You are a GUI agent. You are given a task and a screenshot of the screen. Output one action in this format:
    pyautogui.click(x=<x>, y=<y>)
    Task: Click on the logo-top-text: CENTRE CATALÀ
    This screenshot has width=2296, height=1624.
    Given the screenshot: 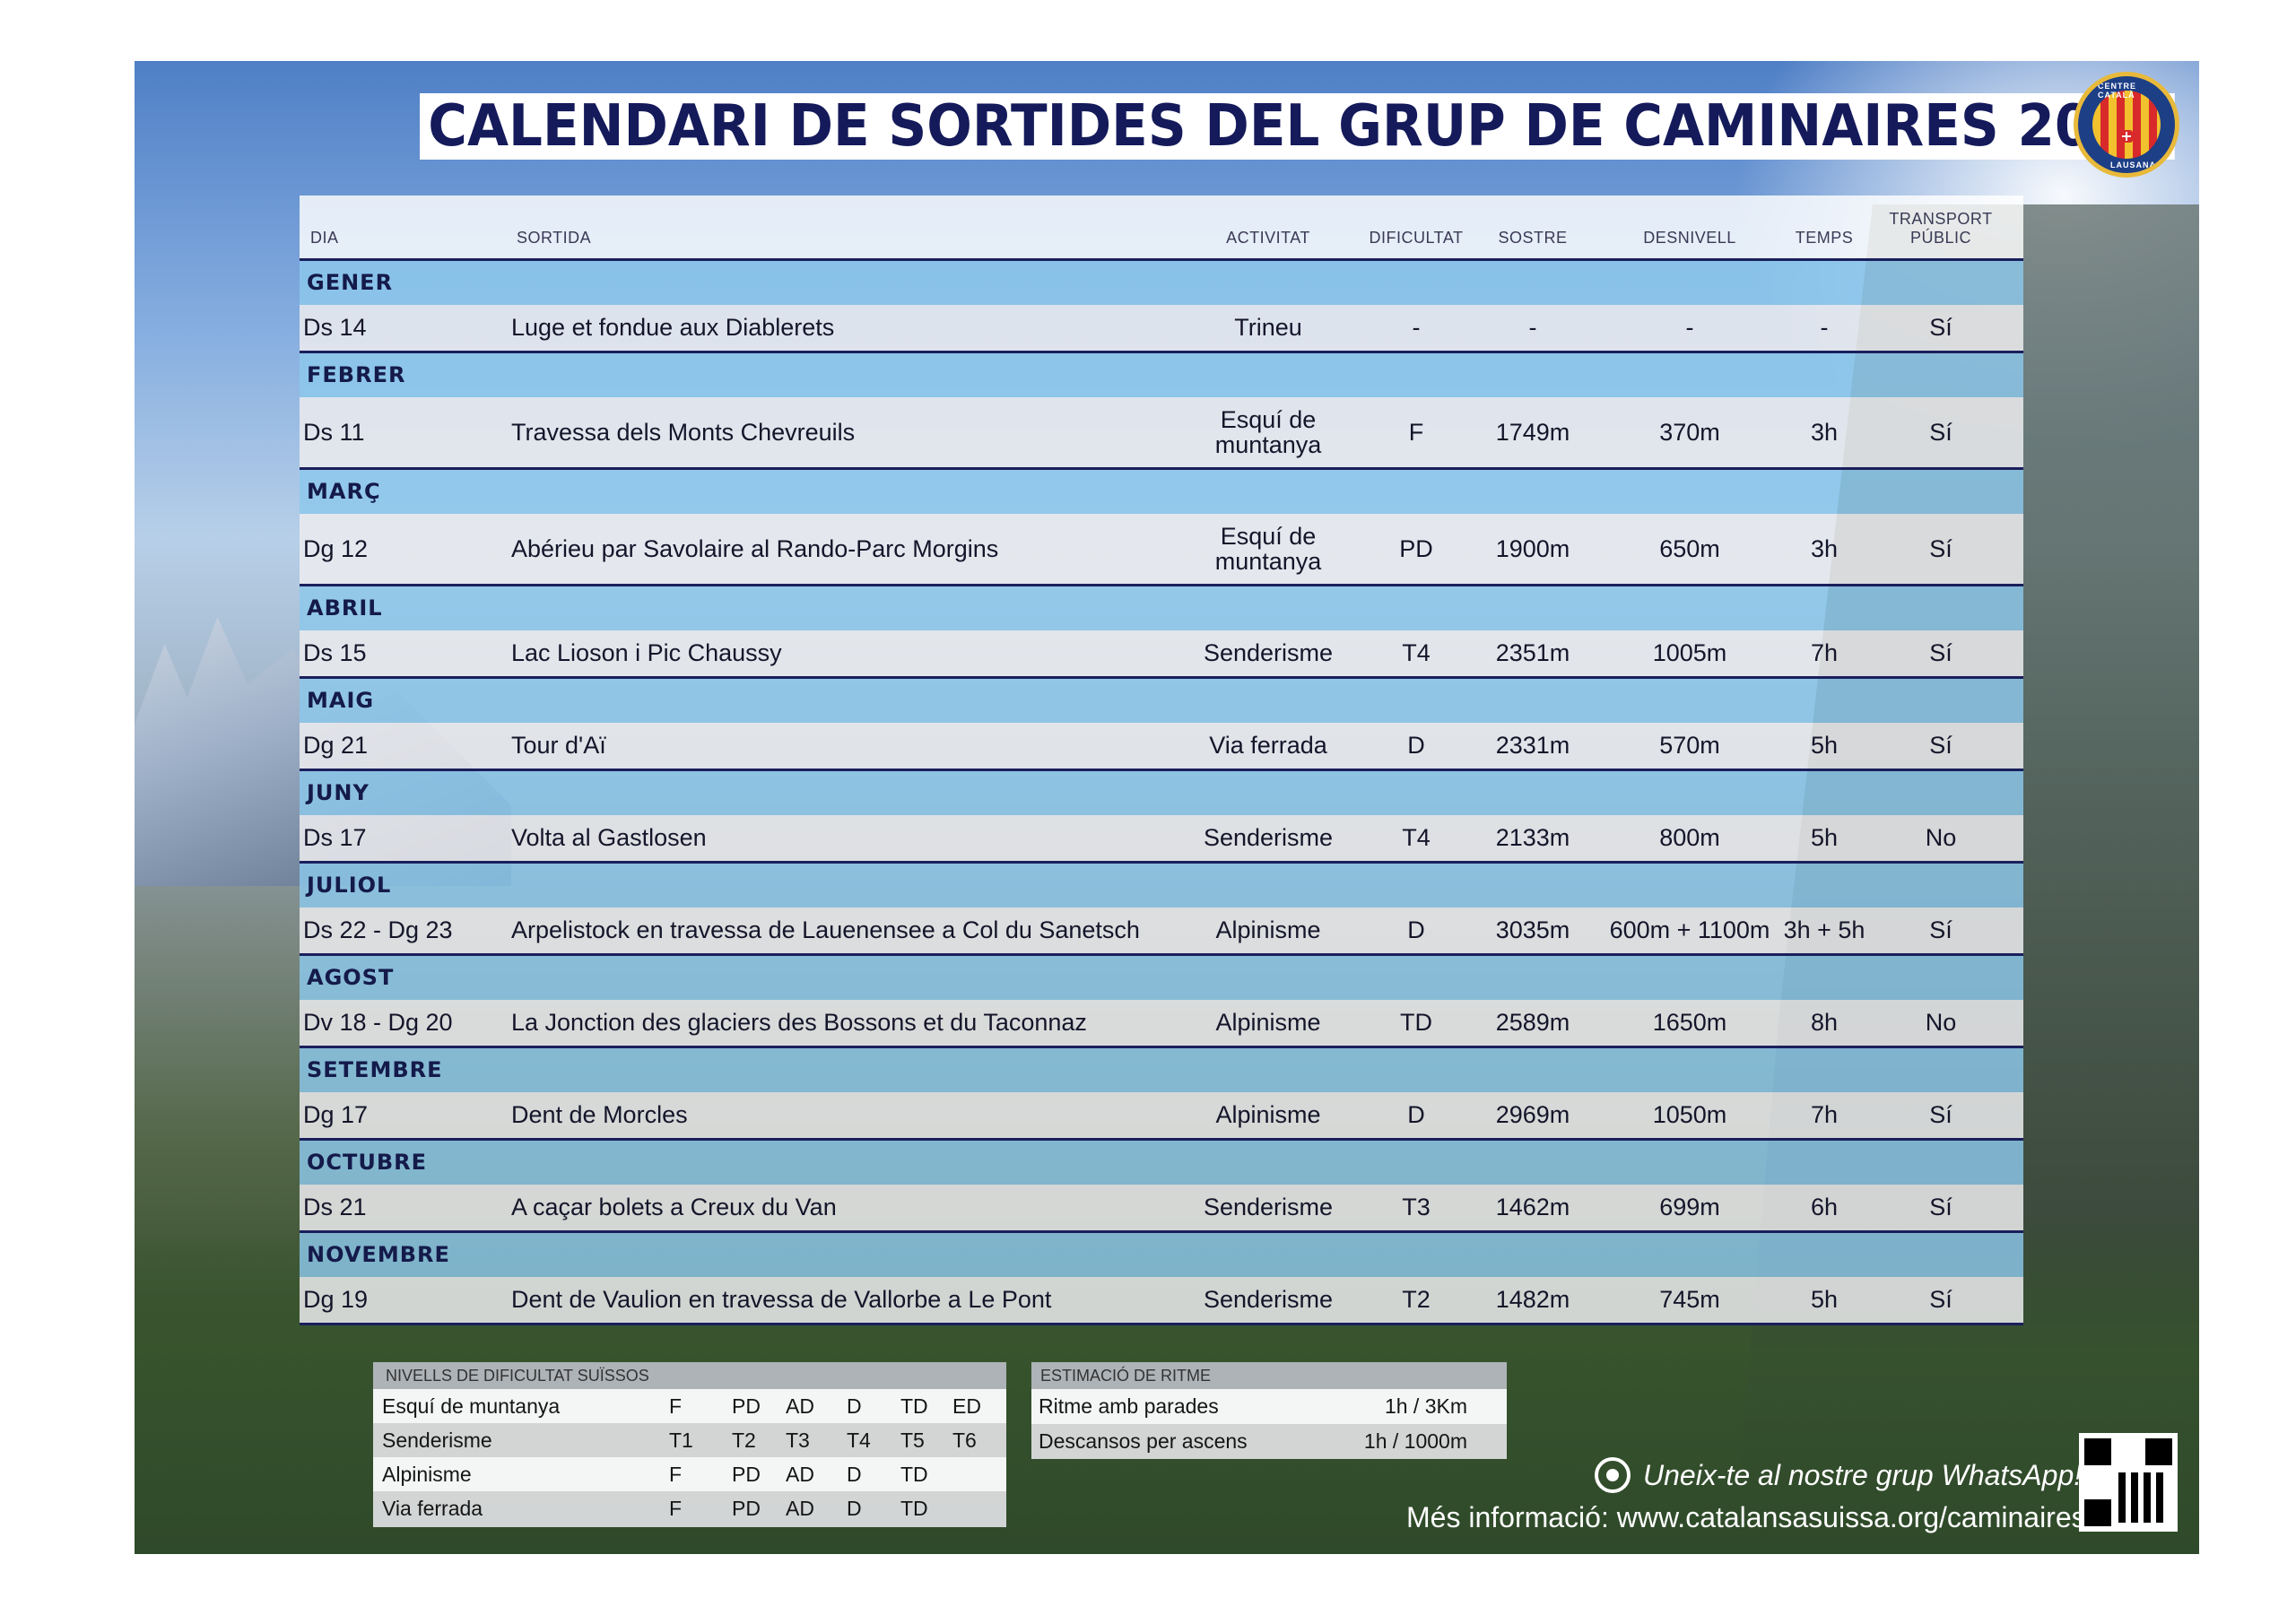 What is the action you would take?
    pyautogui.click(x=2117, y=91)
    